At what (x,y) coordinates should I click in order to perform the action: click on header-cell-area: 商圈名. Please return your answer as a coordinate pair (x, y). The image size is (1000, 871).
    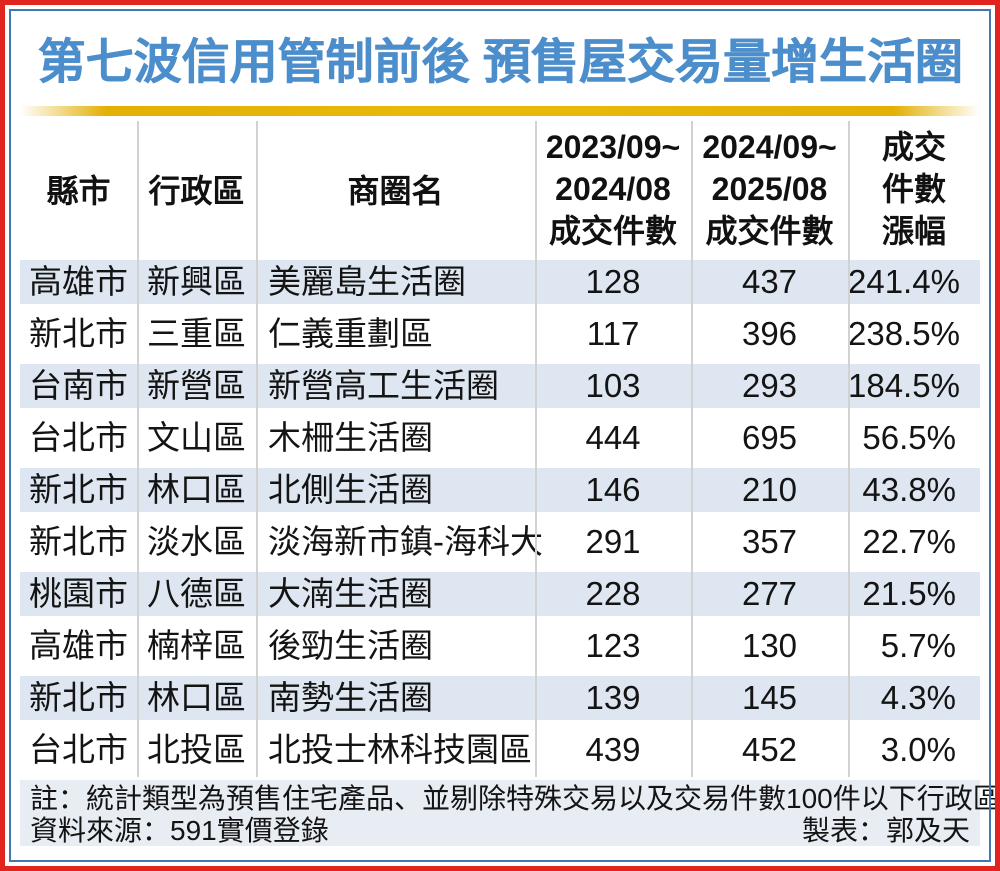
    Looking at the image, I should click on (395, 190).